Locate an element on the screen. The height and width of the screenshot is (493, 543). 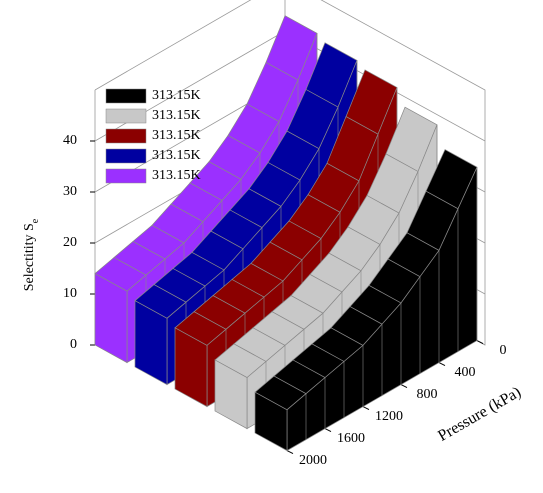
x-tick-label: 400 is located at coordinates (465, 372).